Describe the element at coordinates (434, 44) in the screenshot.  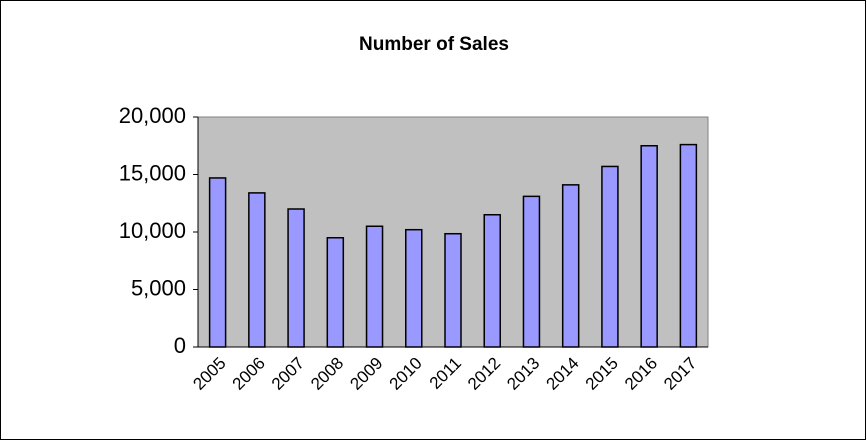
I see `chart-title: Number of Sales` at that location.